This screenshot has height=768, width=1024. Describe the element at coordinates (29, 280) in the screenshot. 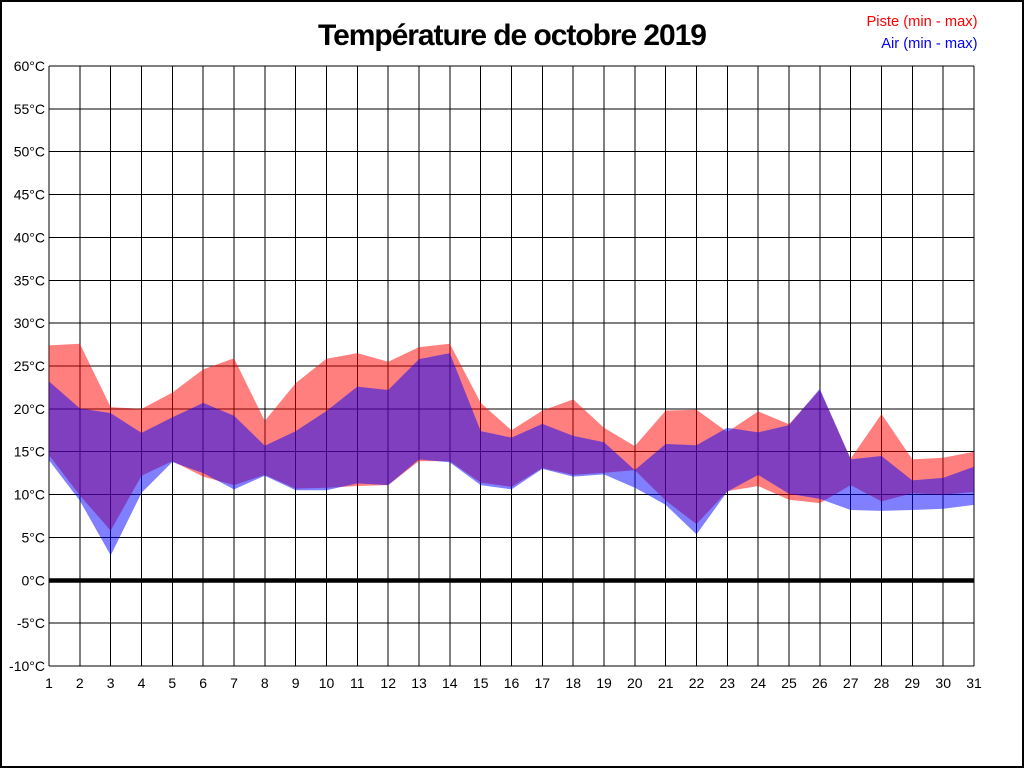

I see `svg-text: 35°C` at that location.